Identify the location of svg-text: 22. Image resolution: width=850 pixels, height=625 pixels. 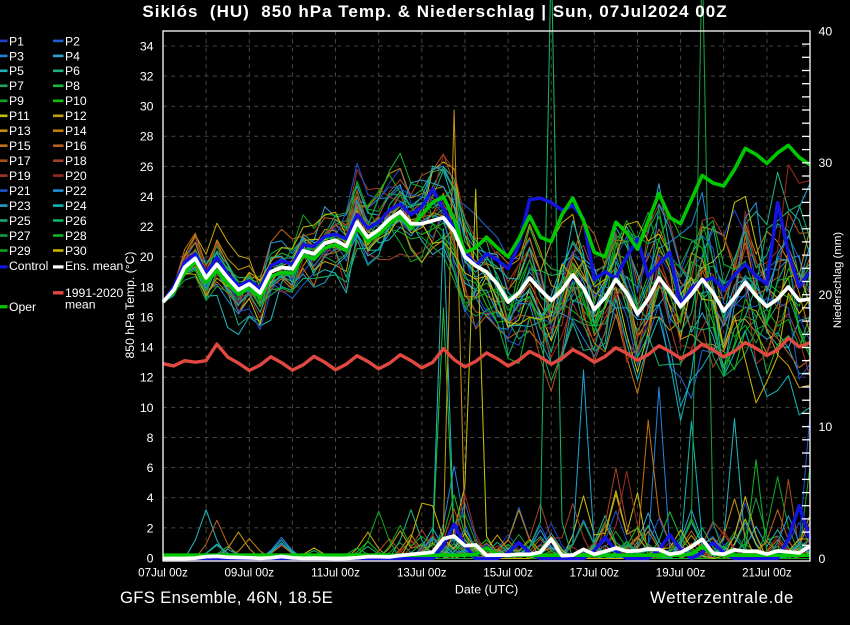
(147, 227).